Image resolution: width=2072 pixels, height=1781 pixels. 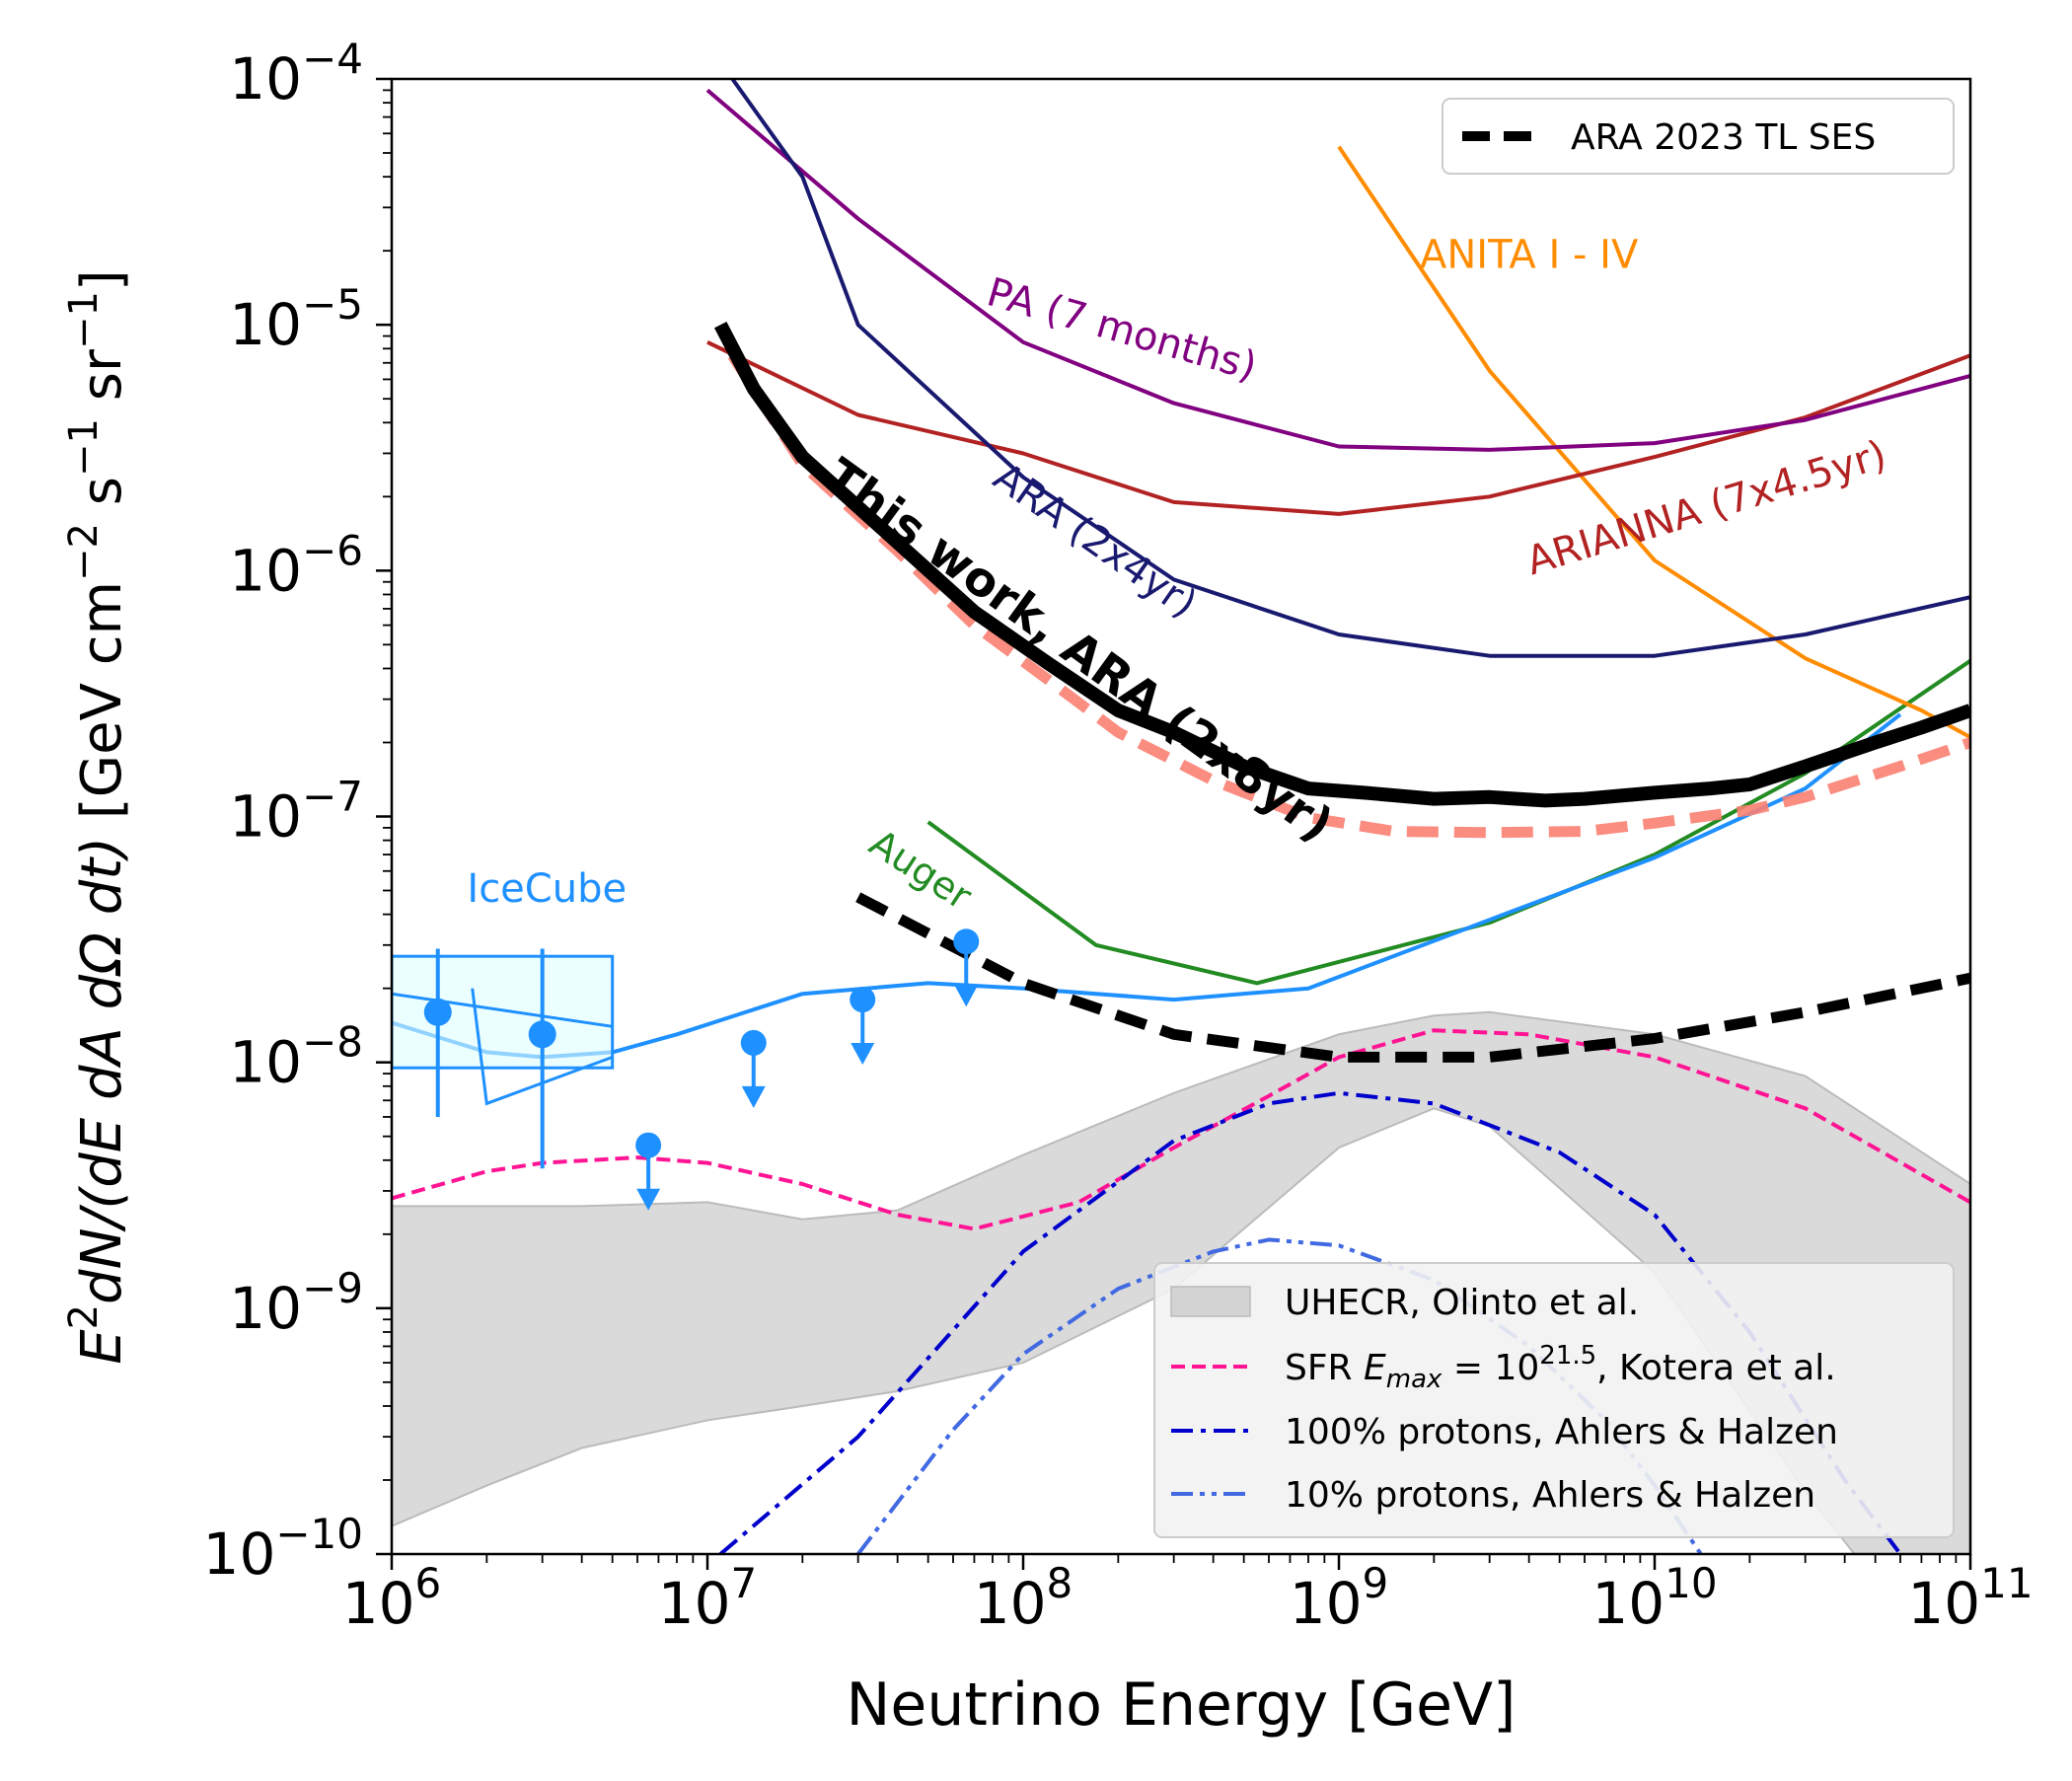 What do you see at coordinates (1340, 1598) in the screenshot?
I see `x-tick-label: 10⁹` at bounding box center [1340, 1598].